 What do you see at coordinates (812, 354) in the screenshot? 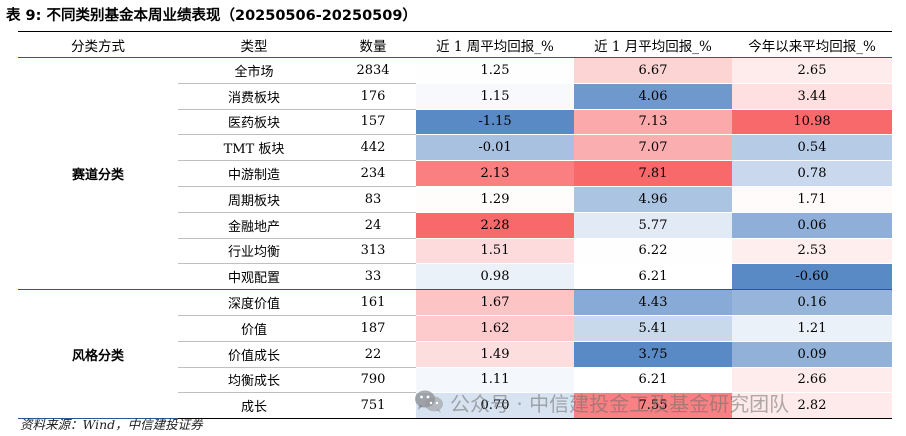
I see `ytd-return-cell: 0.09` at bounding box center [812, 354].